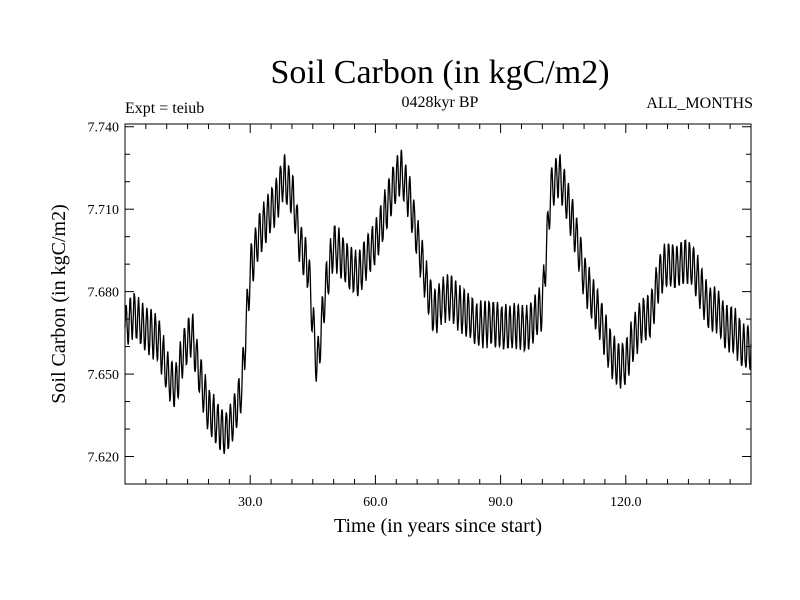  Describe the element at coordinates (438, 526) in the screenshot. I see `x-axis-label: Time (in years since start)` at that location.